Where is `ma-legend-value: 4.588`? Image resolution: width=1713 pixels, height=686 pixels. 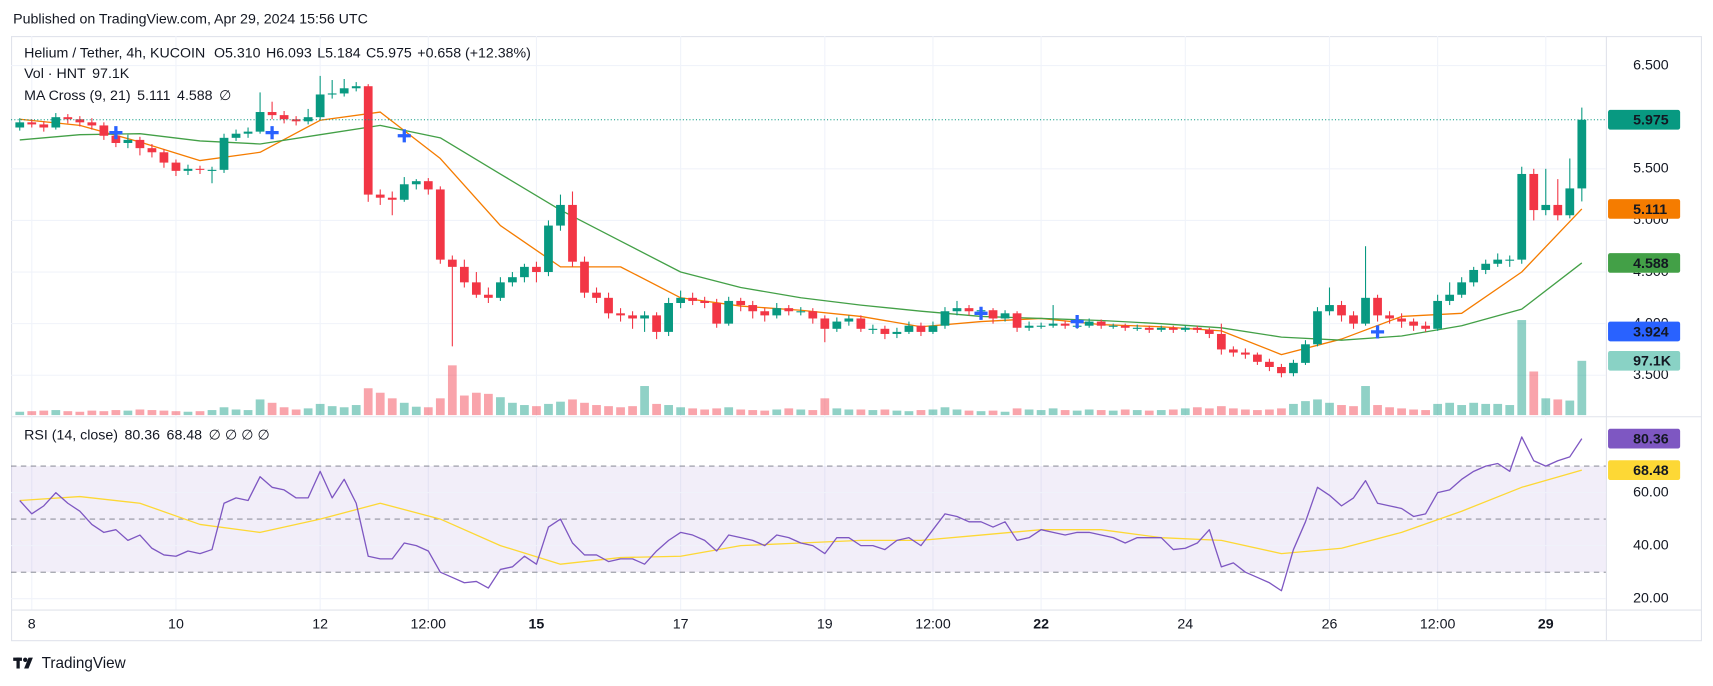
ma-legend-value: 4.588 is located at coordinates (195, 96).